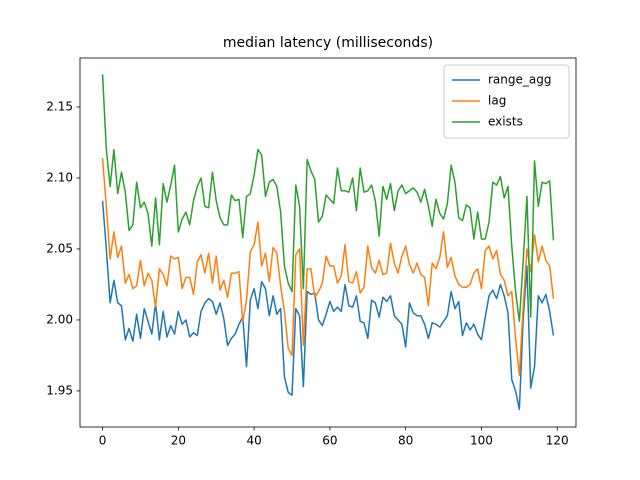 The image size is (640, 480). I want to click on y-tick-label: 2.10, so click(59, 177).